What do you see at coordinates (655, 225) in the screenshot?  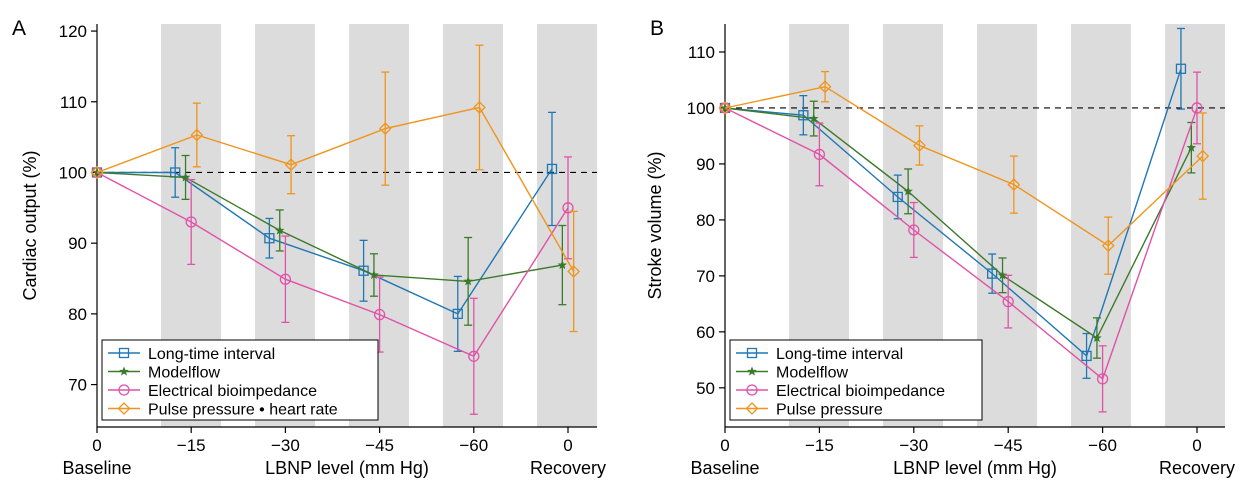 I see `y-axis-label: Stroke volume (%)` at bounding box center [655, 225].